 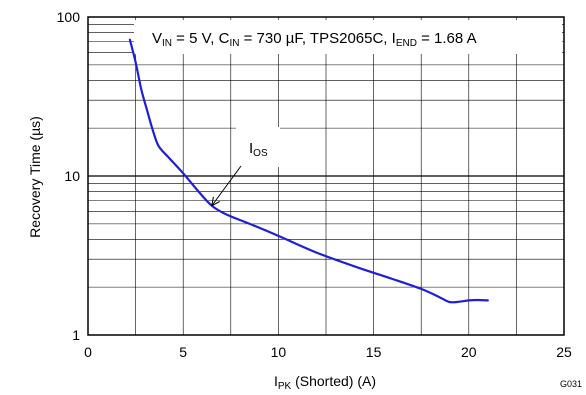 I want to click on y-tick-labels: 1 10 100, so click(x=69, y=176).